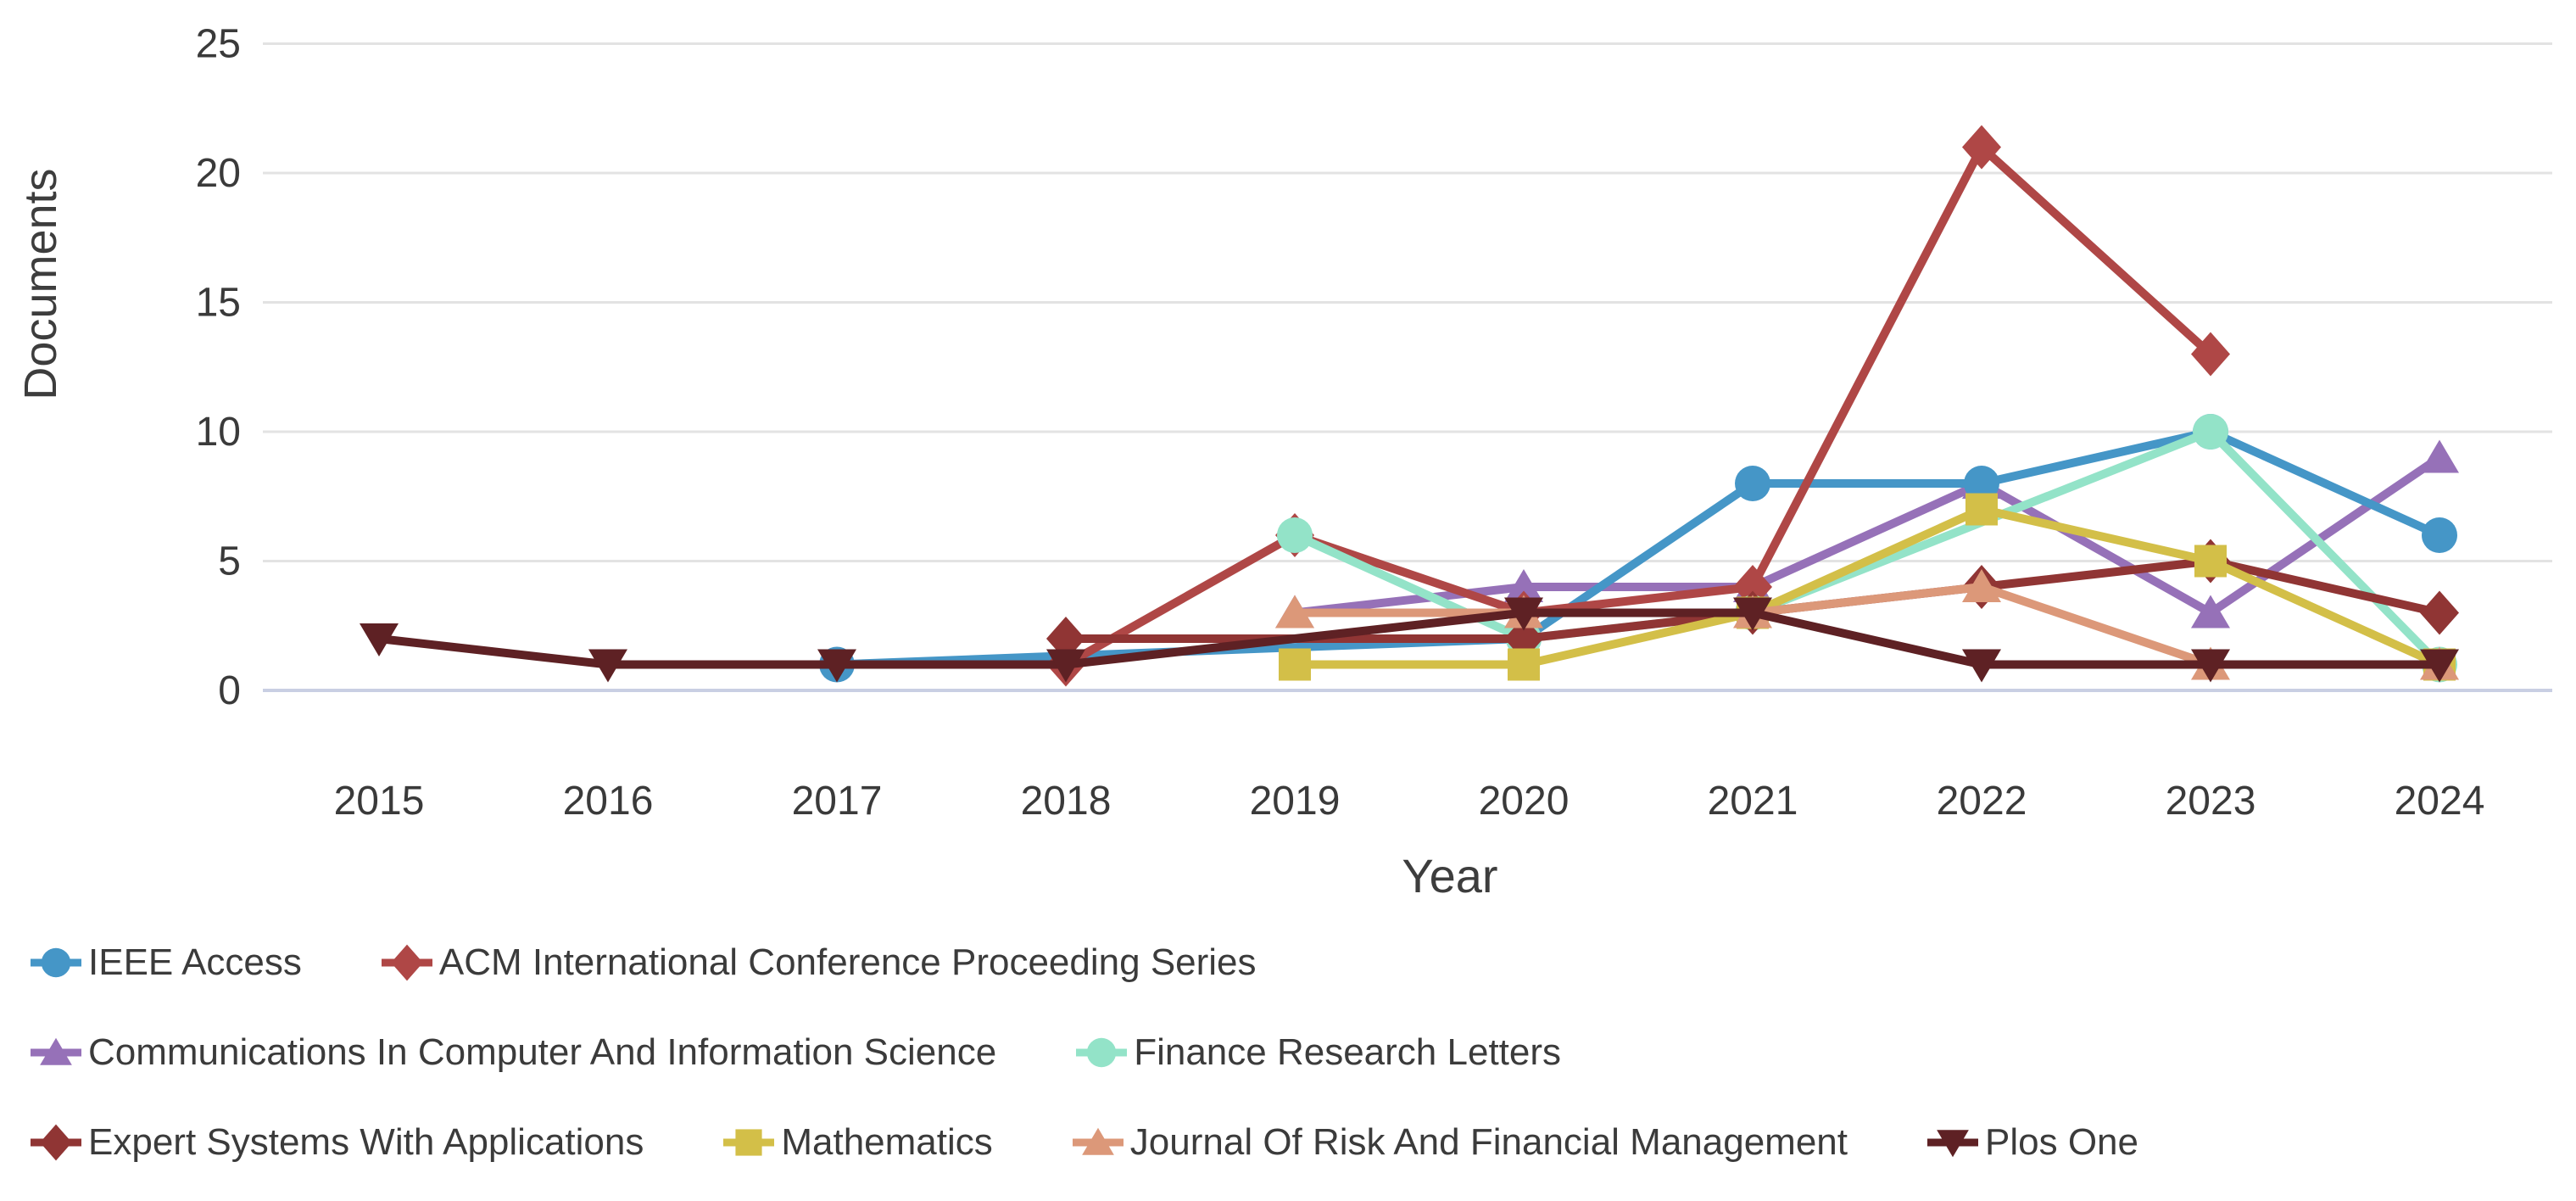 The height and width of the screenshot is (1201, 2576). I want to click on series-line-ieee-access, so click(1639, 548).